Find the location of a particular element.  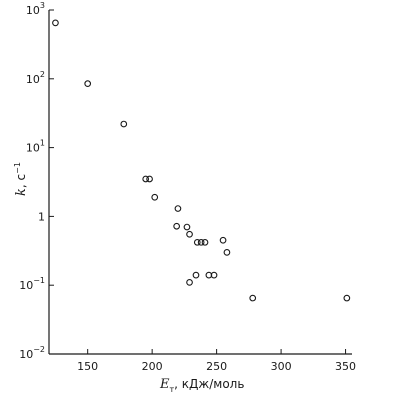

y-axis-suffix: , с is located at coordinates (21, 181).